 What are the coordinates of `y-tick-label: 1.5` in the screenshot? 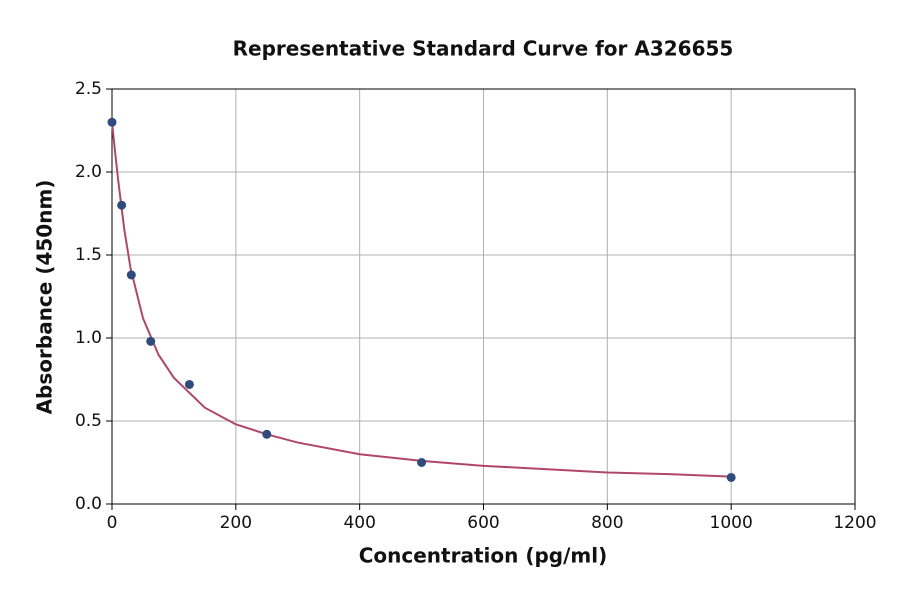 It's located at (88, 255).